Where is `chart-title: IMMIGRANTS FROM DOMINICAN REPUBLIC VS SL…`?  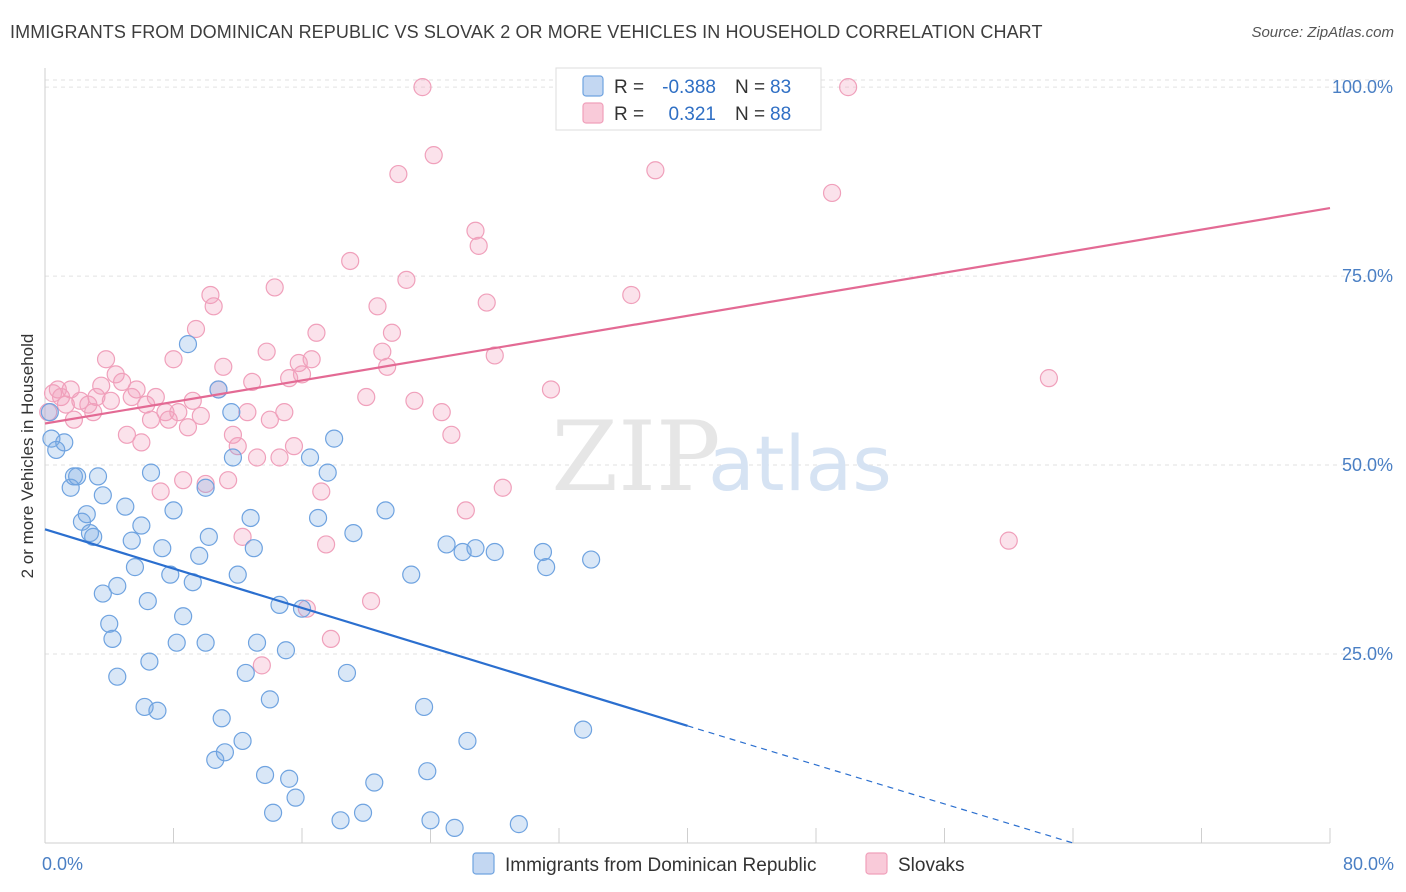
chart-title: IMMIGRANTS FROM DOMINICAN REPUBLIC VS SL… is located at coordinates (526, 32).